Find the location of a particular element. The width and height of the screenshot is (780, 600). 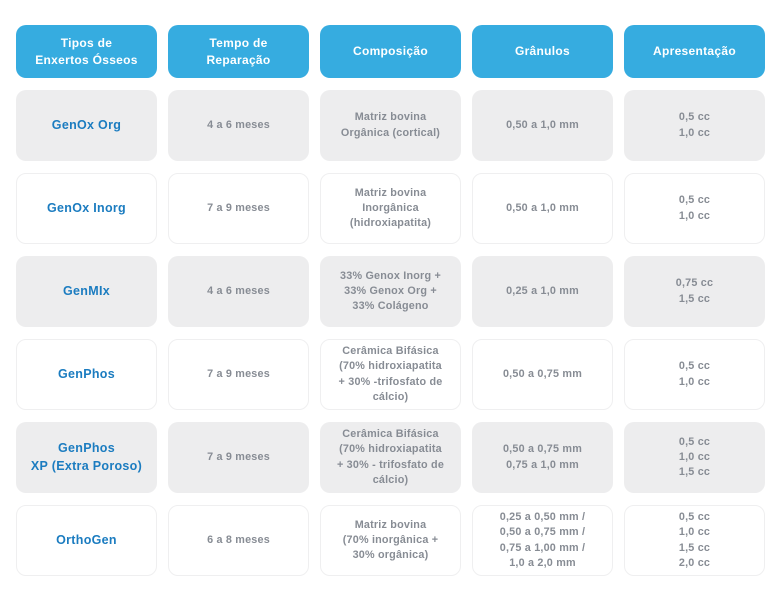

cell-composicao: Matriz bovina Orgânica (cortical) is located at coordinates (390, 125).